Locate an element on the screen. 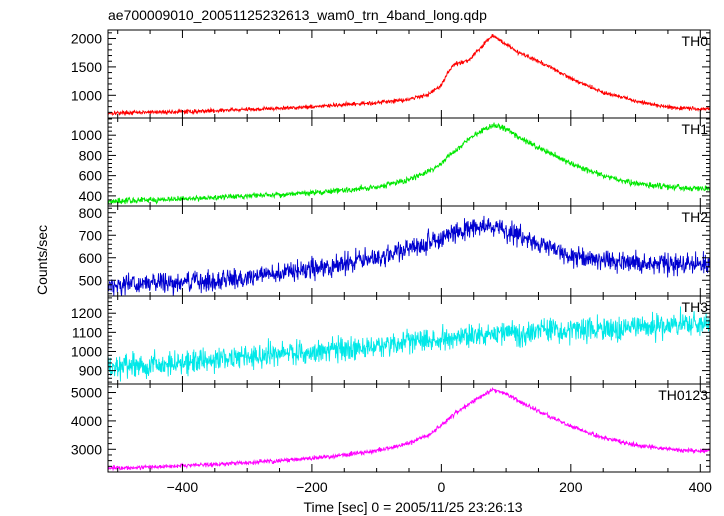 Image resolution: width=724 pixels, height=516 pixels. y-tick-label: 3000 is located at coordinates (86, 449).